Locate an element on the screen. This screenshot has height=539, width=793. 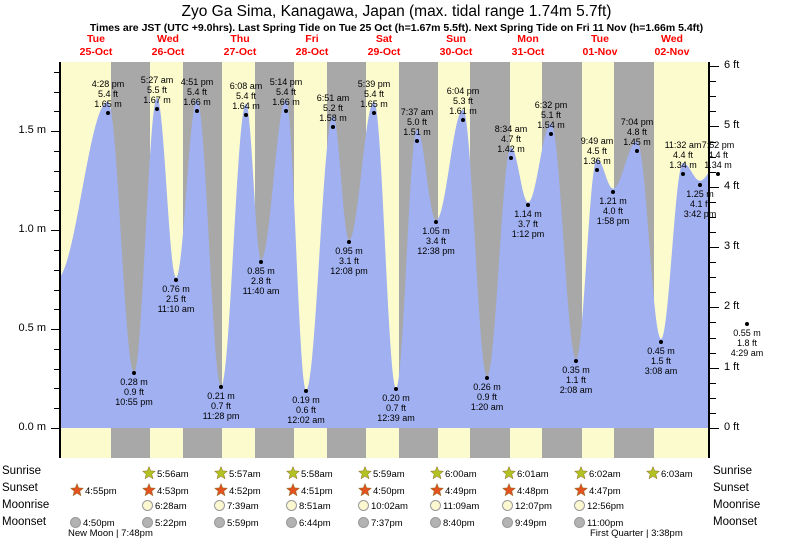
moon-phase-name: First Quarter is located at coordinates (617, 533).